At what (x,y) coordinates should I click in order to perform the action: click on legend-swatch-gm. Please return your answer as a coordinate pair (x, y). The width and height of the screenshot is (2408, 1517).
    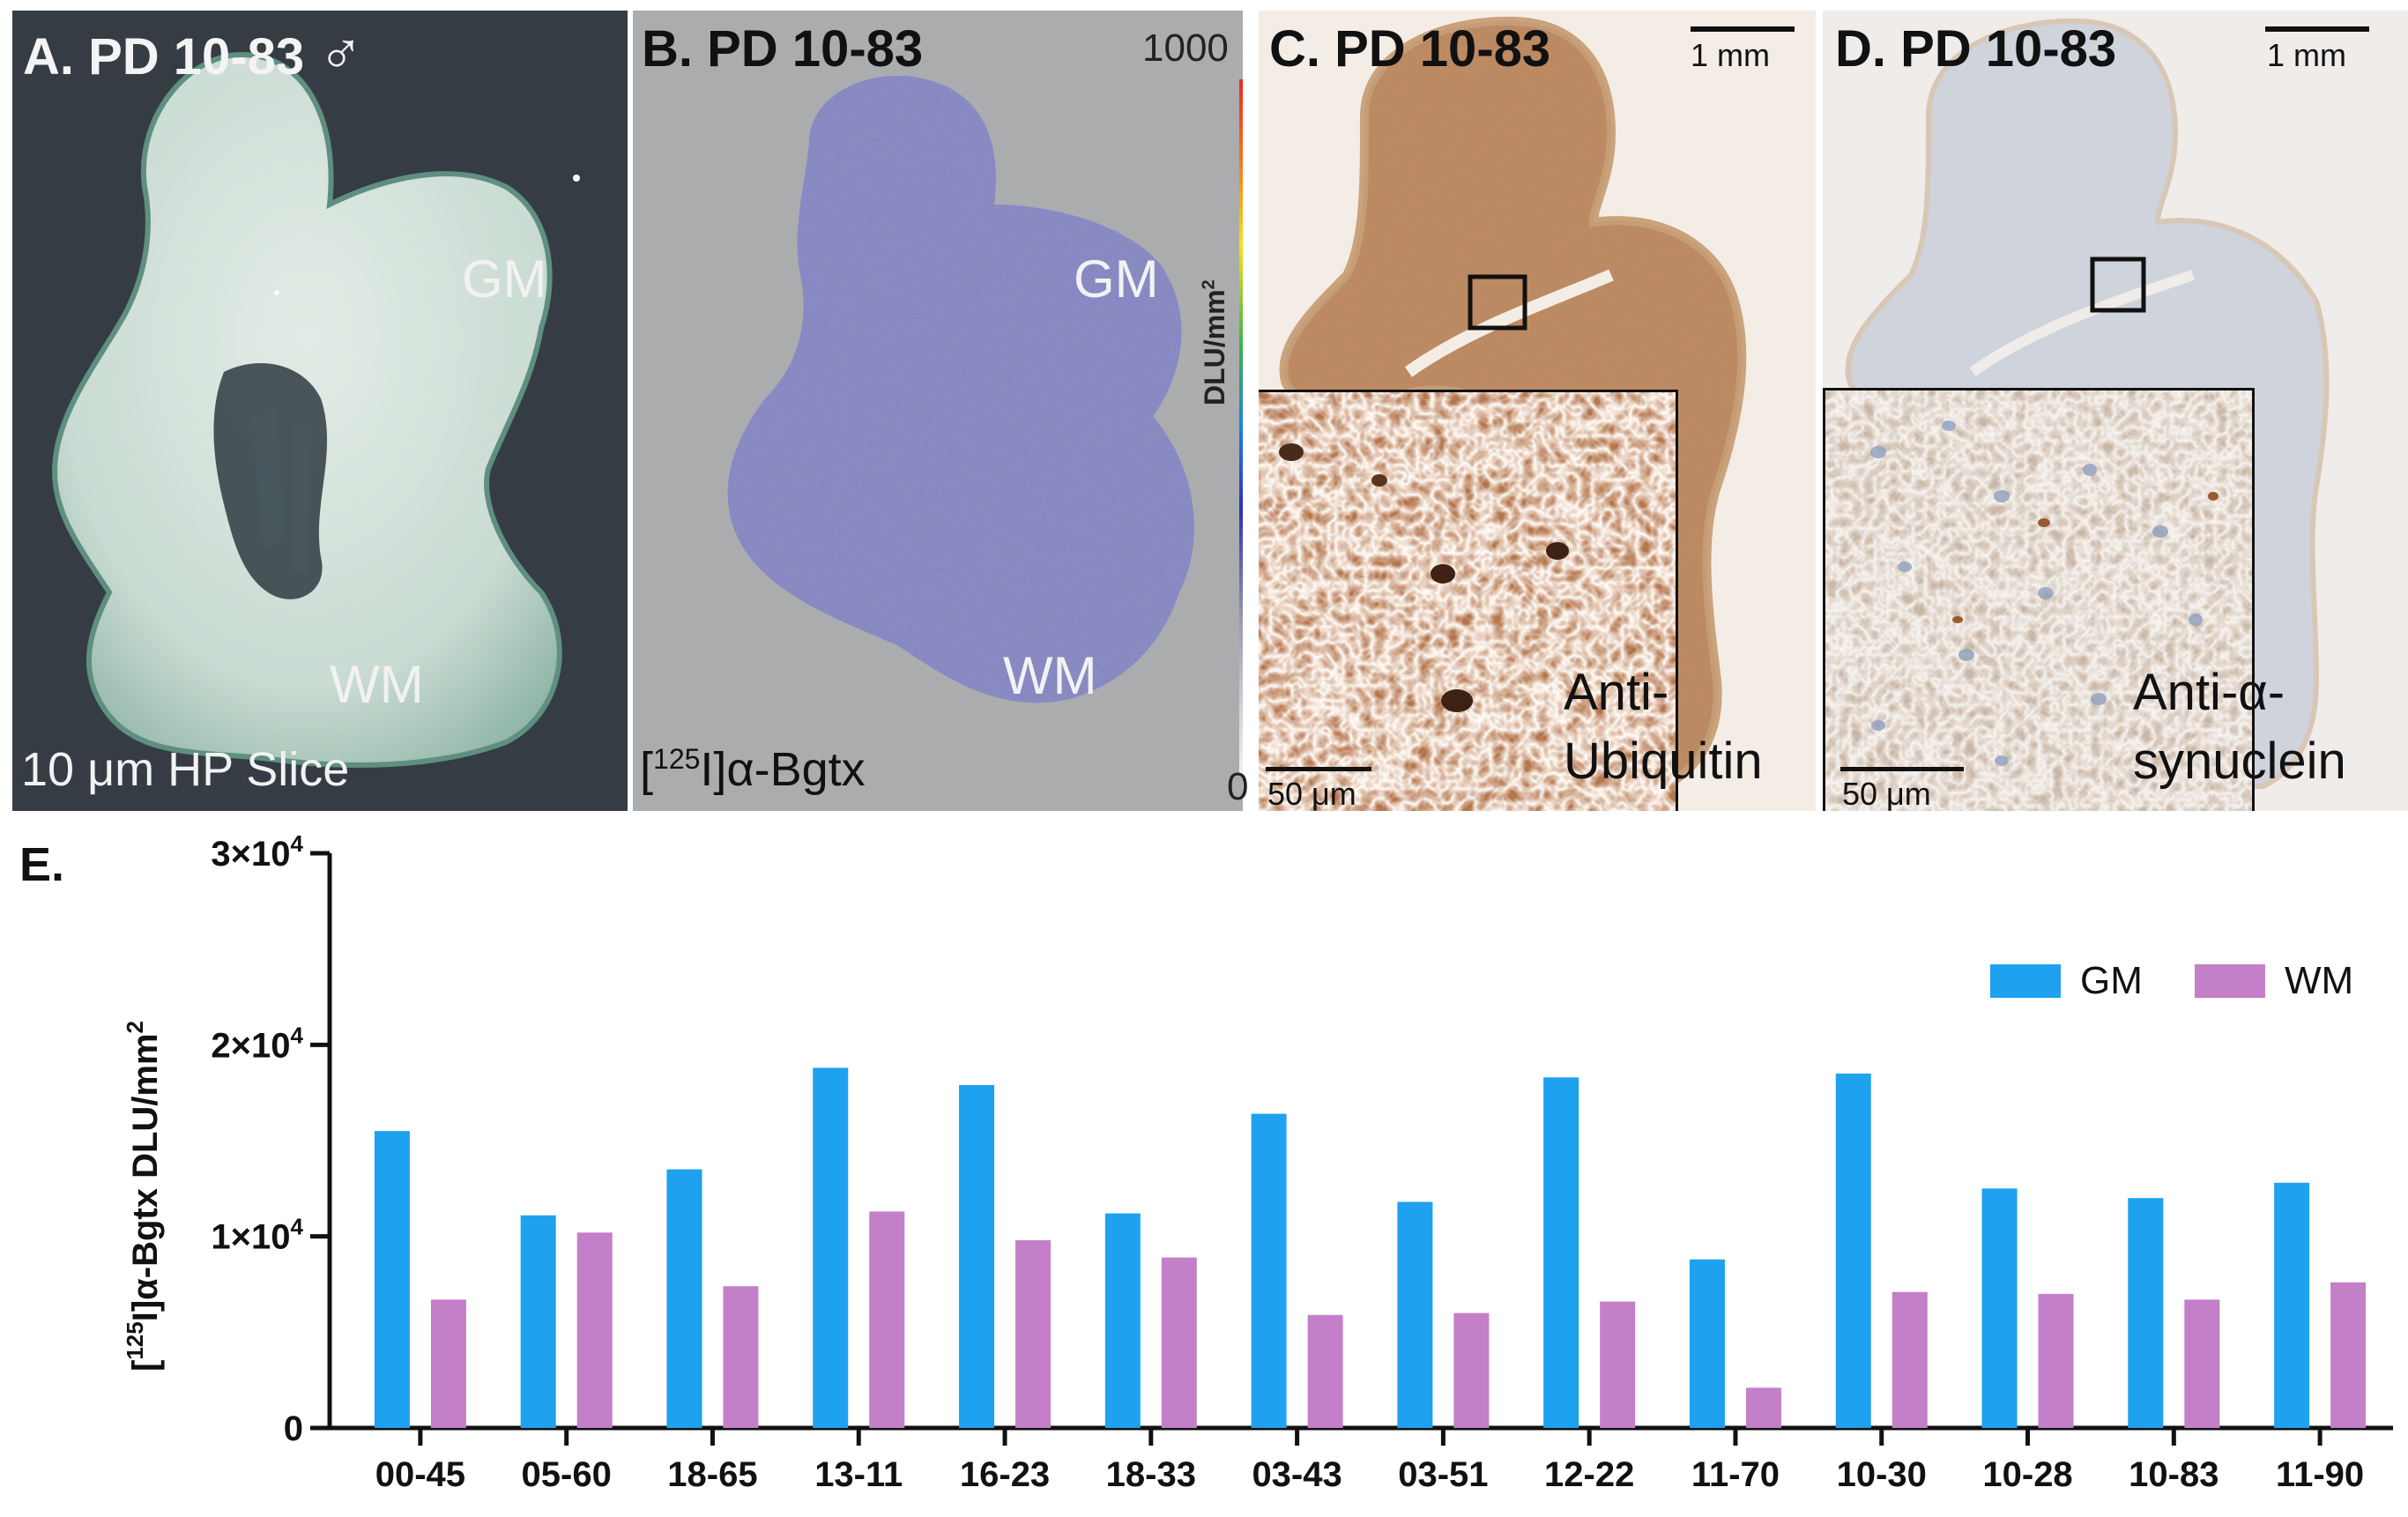
    Looking at the image, I should click on (2026, 981).